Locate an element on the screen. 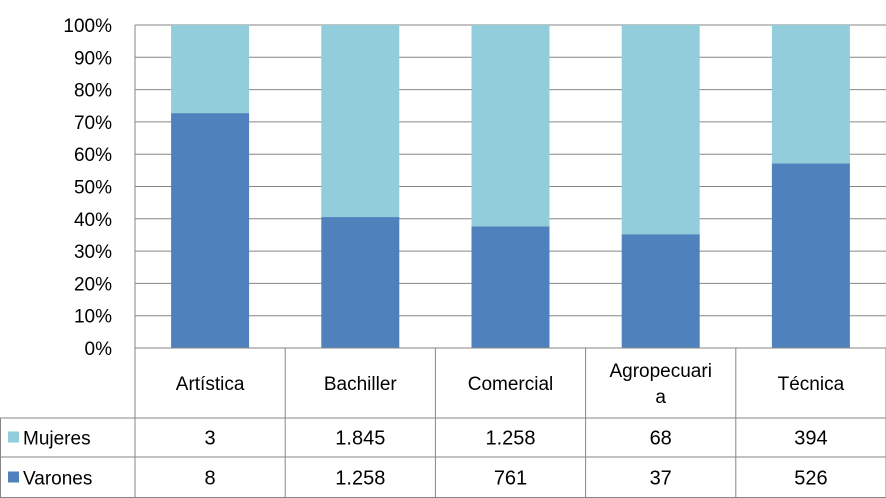 The width and height of the screenshot is (886, 498). category-label: Técnica is located at coordinates (811, 384).